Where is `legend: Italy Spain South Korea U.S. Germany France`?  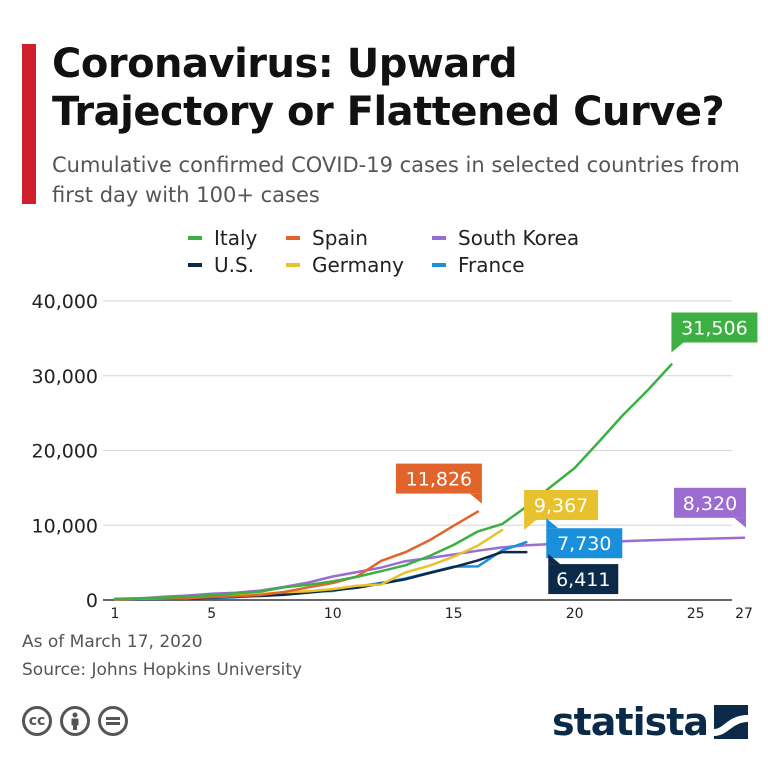 legend: Italy Spain South Korea U.S. Germany France is located at coordinates (398, 254).